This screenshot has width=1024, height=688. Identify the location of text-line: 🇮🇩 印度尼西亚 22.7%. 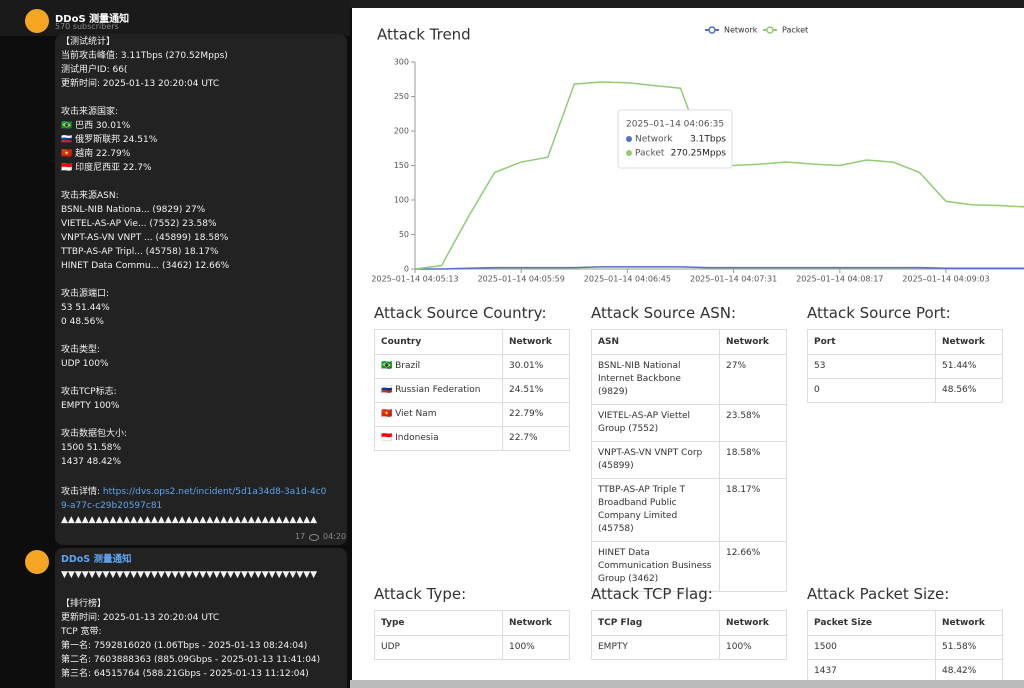
(106, 168).